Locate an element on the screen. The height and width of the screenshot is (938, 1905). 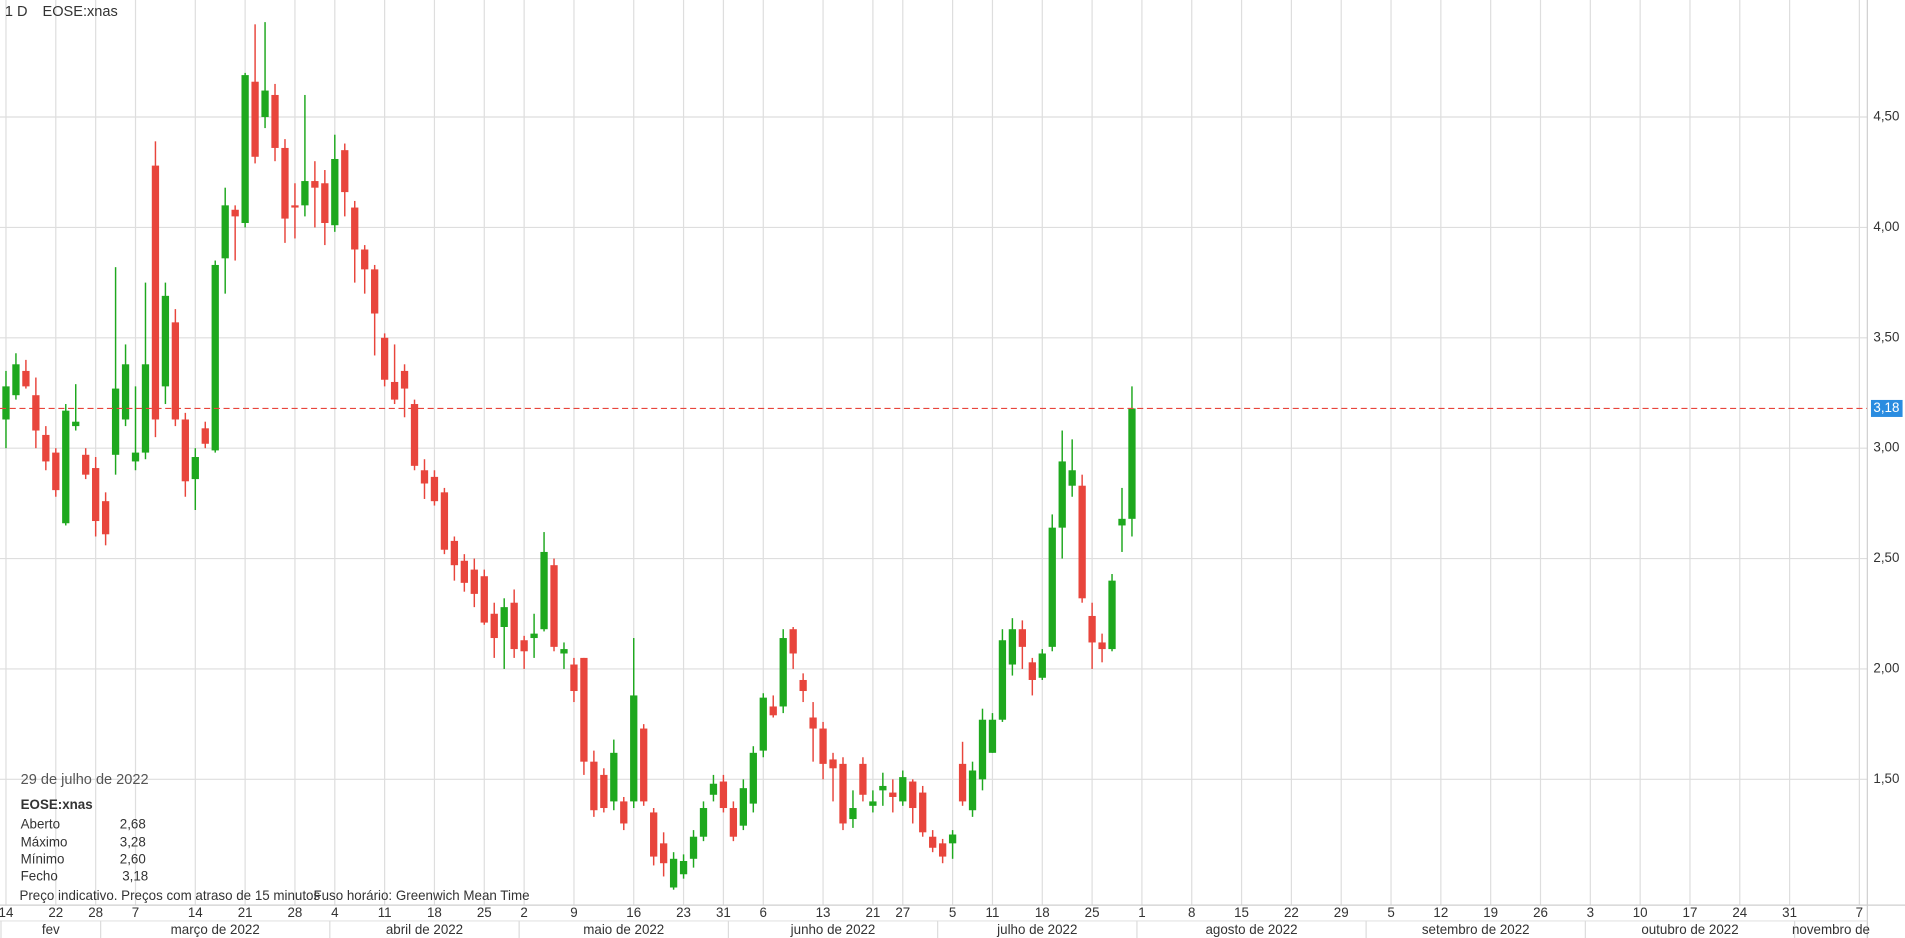
interval: 1 D is located at coordinates (16, 12).